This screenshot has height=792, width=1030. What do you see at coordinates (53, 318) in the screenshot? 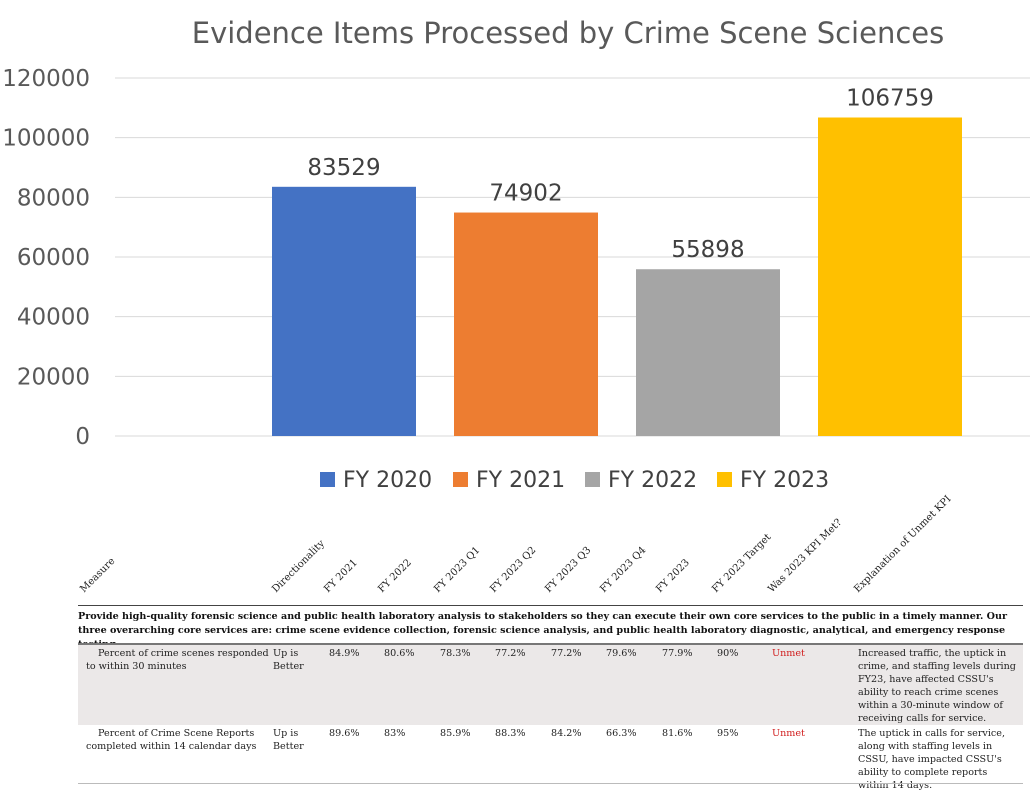
I see `y-tick-label: 40000` at bounding box center [53, 318].